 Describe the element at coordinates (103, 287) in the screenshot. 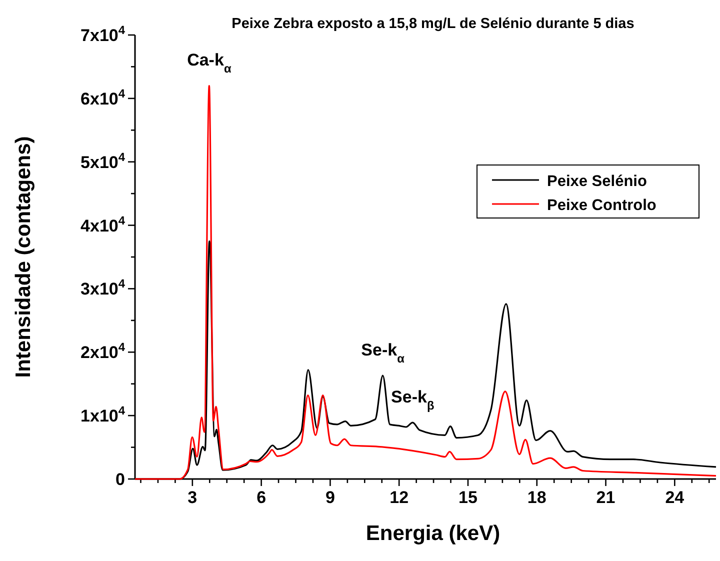

I see `y-tick-label: 3x10$^{4}$` at that location.